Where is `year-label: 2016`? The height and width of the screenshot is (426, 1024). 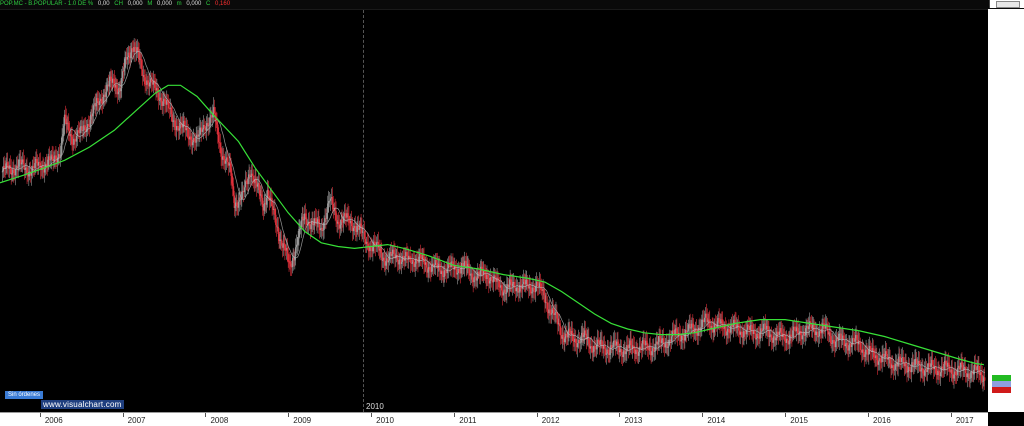 year-label: 2016 is located at coordinates (882, 420).